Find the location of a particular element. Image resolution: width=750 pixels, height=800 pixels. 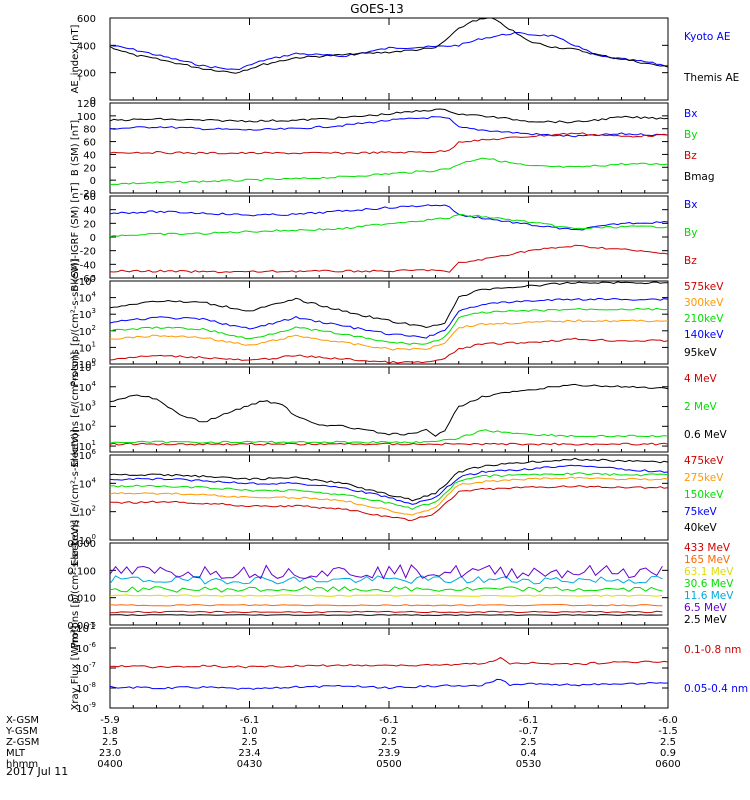

legend-entry: Bx is located at coordinates (690, 205).